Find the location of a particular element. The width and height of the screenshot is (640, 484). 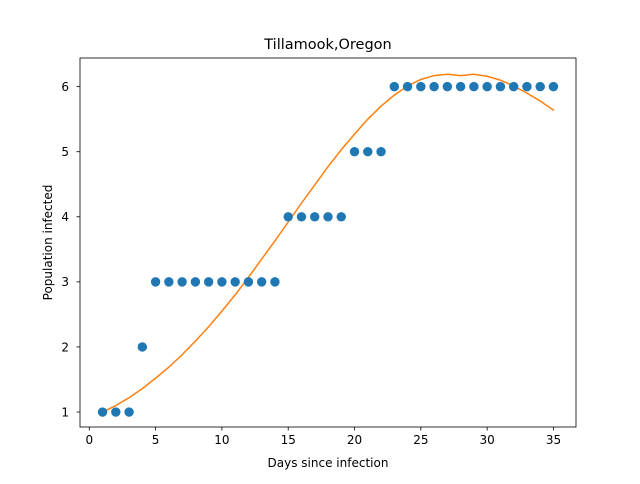

y-tick-label: 5 is located at coordinates (65, 152).